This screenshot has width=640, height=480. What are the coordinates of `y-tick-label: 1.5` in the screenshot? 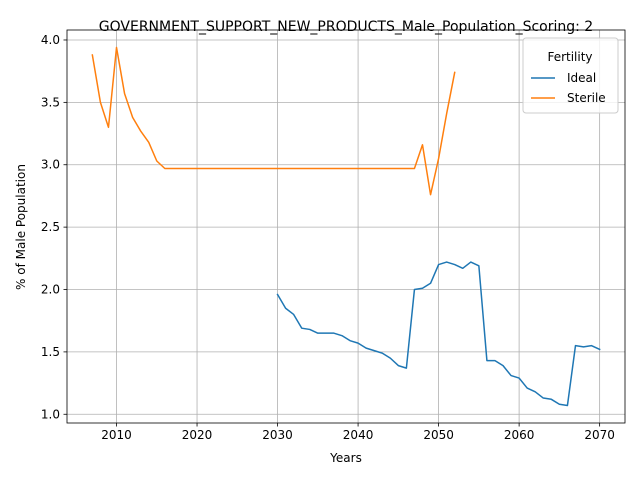 It's located at (50, 352).